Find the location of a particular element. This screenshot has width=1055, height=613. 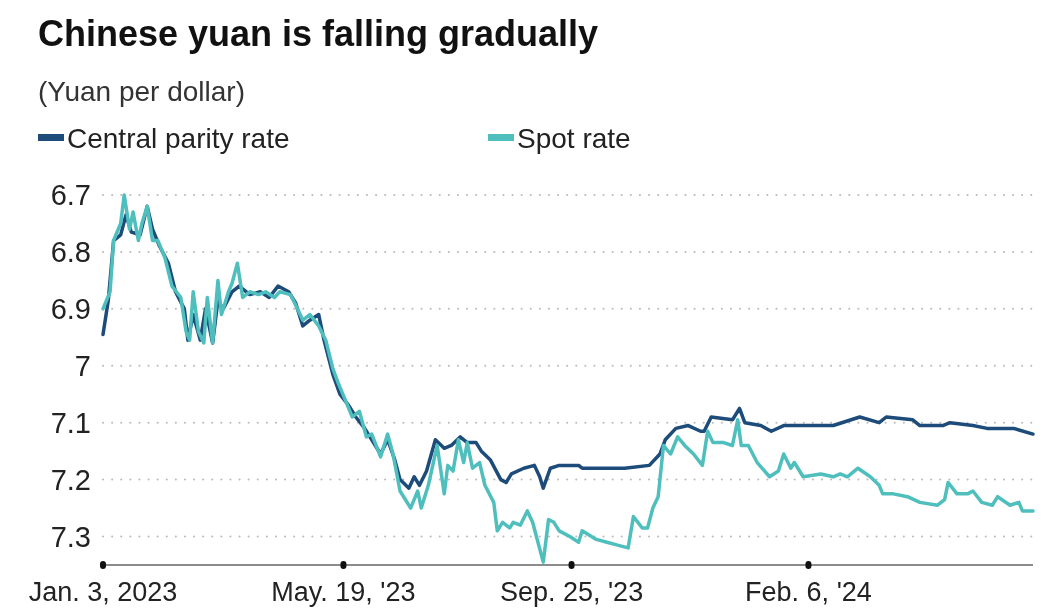

y-tick-label: 7.1 is located at coordinates (70, 422).